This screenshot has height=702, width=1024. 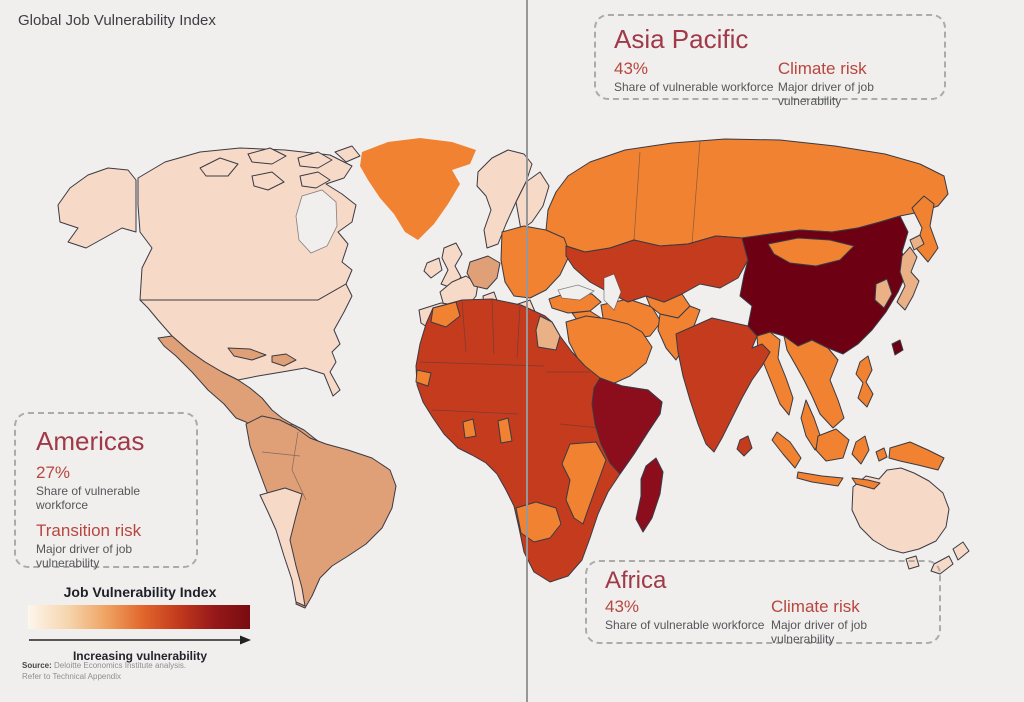 I want to click on region-scandinavia, so click(x=504, y=199).